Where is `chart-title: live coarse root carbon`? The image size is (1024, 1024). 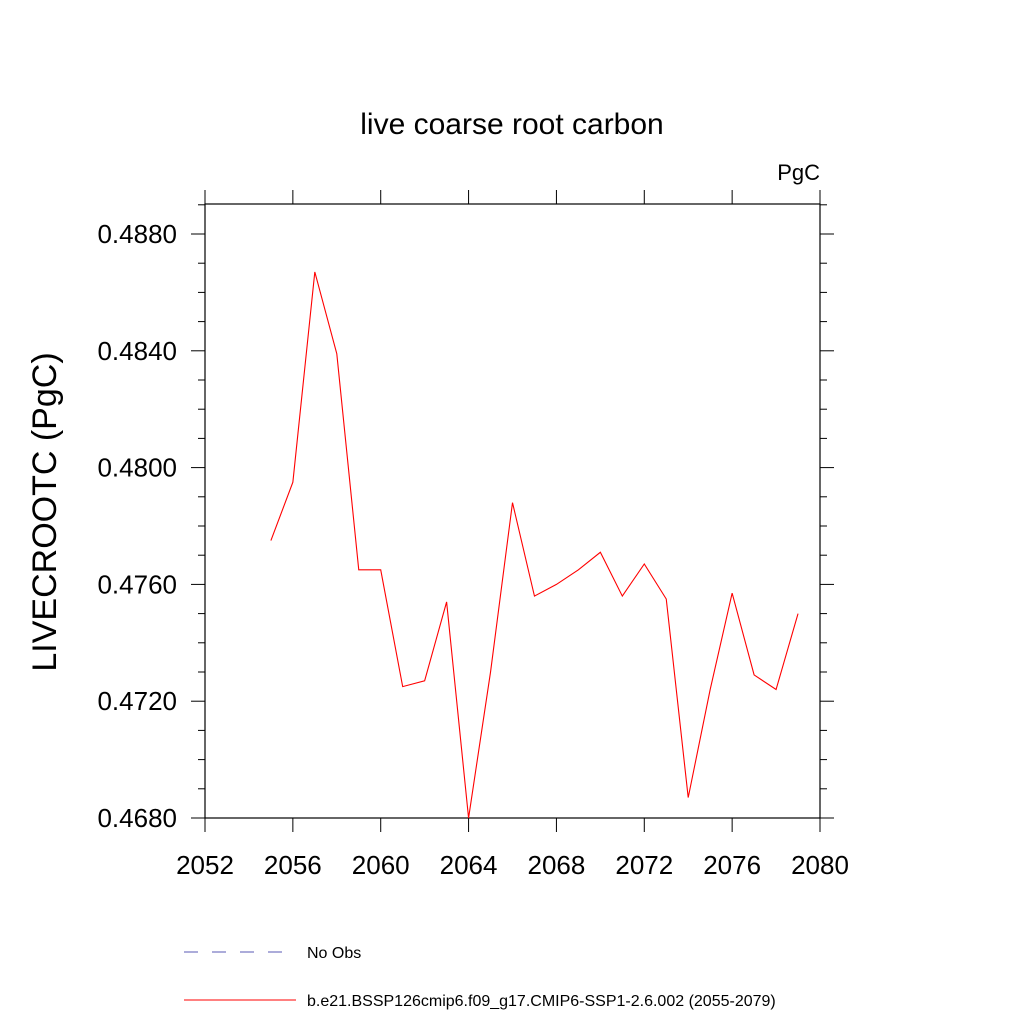
chart-title: live coarse root carbon is located at coordinates (512, 124).